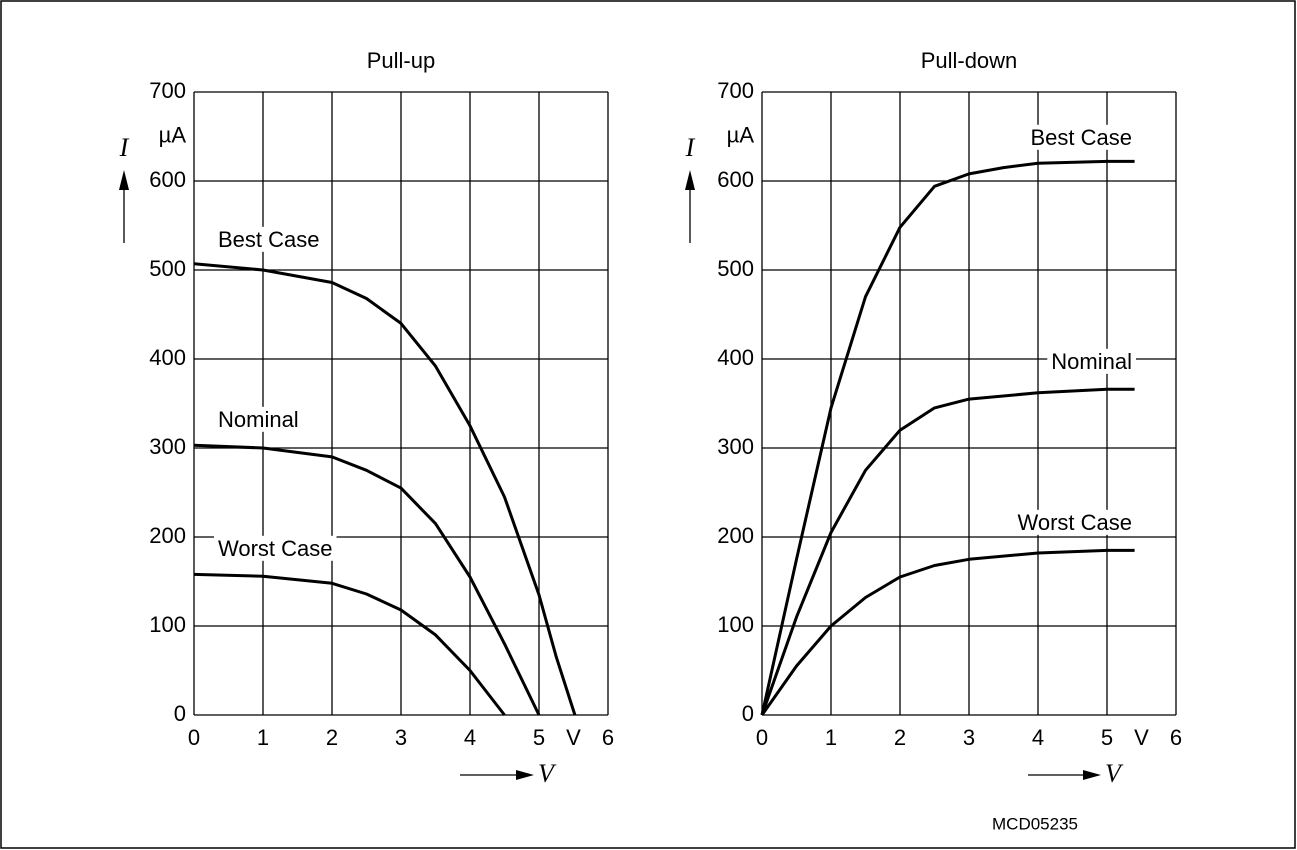  What do you see at coordinates (1035, 823) in the screenshot?
I see `figure-code: MCD05235` at bounding box center [1035, 823].